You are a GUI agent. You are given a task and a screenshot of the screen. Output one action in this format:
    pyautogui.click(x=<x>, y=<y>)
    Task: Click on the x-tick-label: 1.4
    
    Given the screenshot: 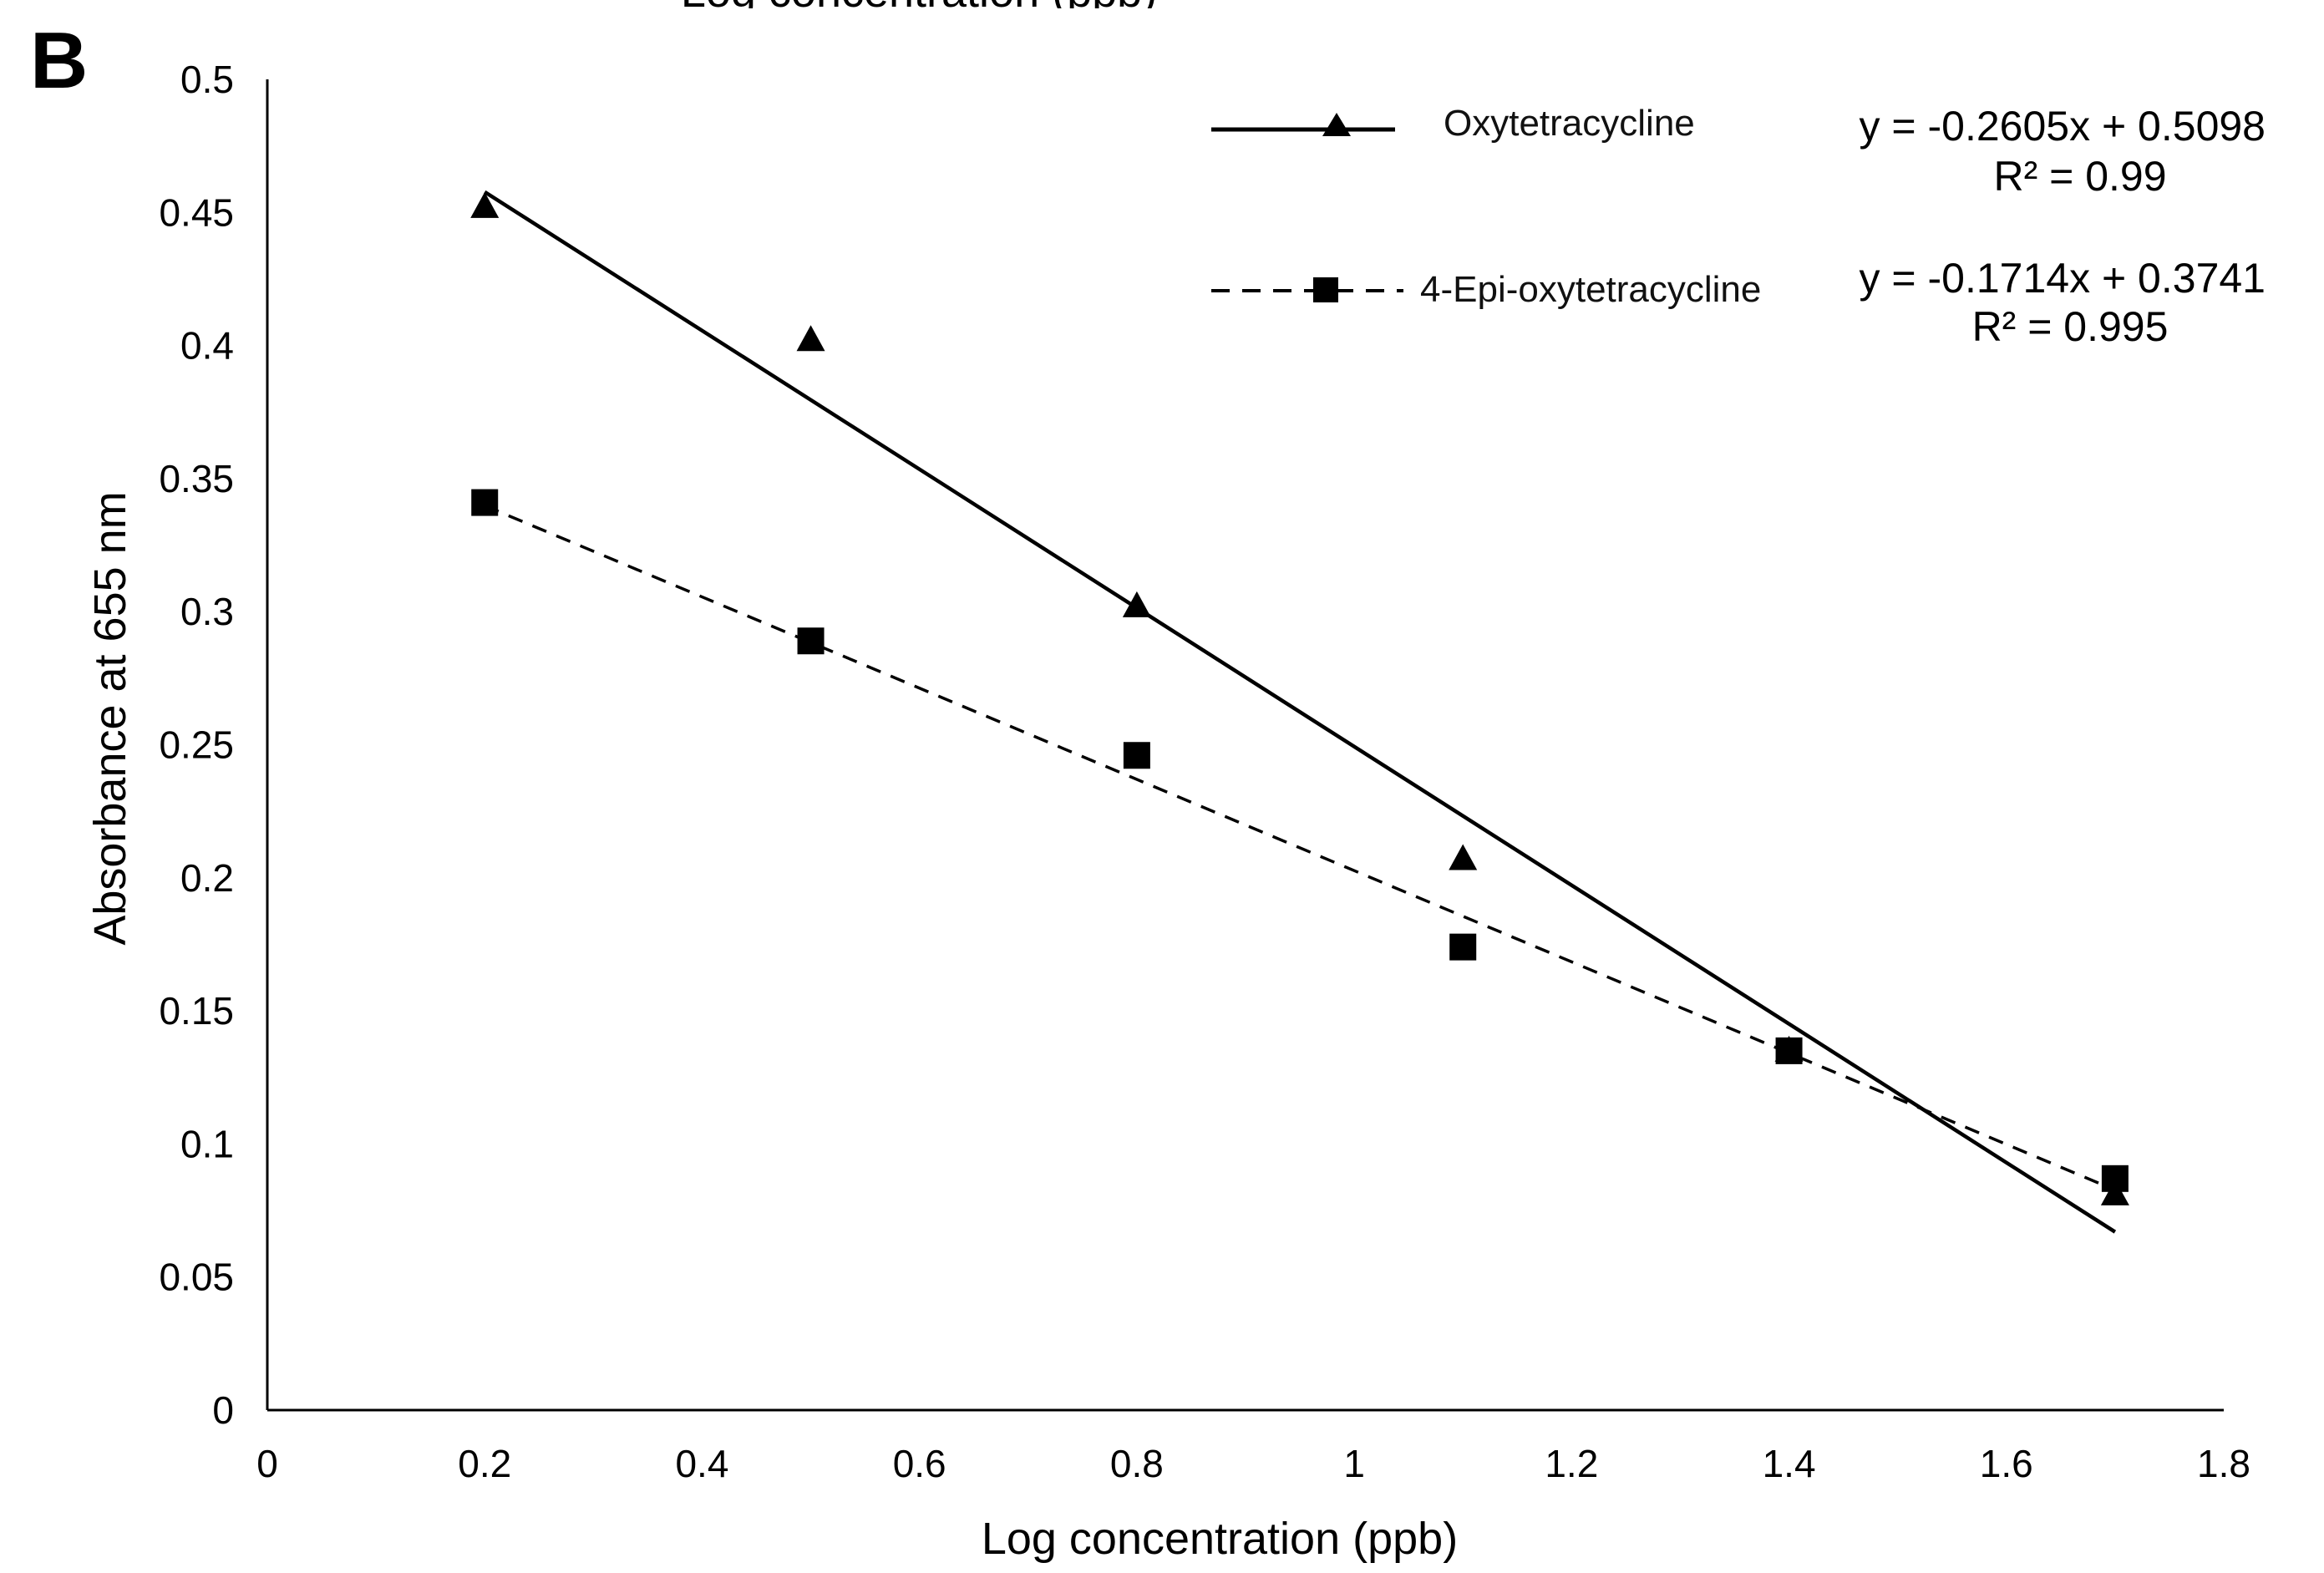 What is the action you would take?
    pyautogui.click(x=1789, y=1463)
    